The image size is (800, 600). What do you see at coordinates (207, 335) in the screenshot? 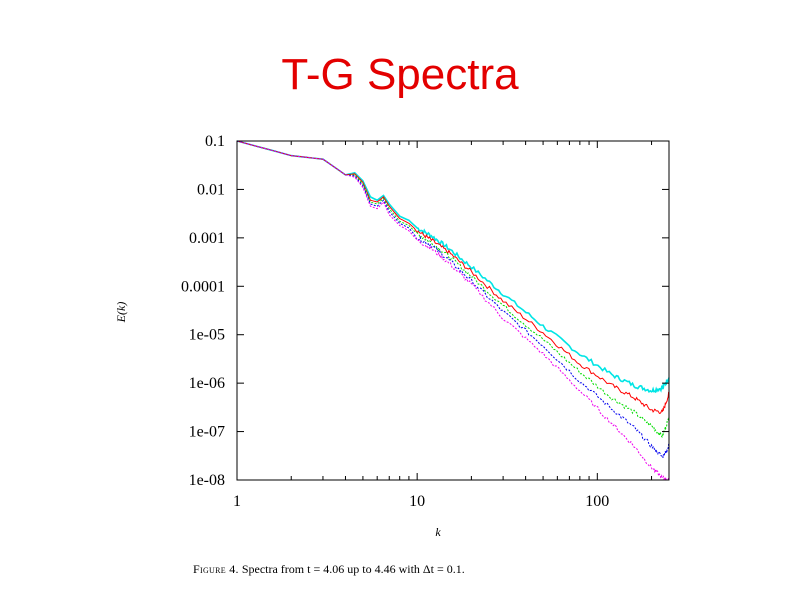
I see `y-tick-label: 1e-05` at bounding box center [207, 335].